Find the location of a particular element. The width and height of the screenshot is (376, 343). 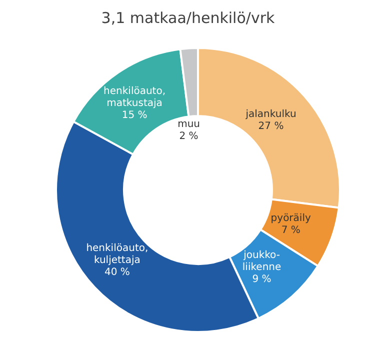

data-label: 15 % is located at coordinates (135, 114).